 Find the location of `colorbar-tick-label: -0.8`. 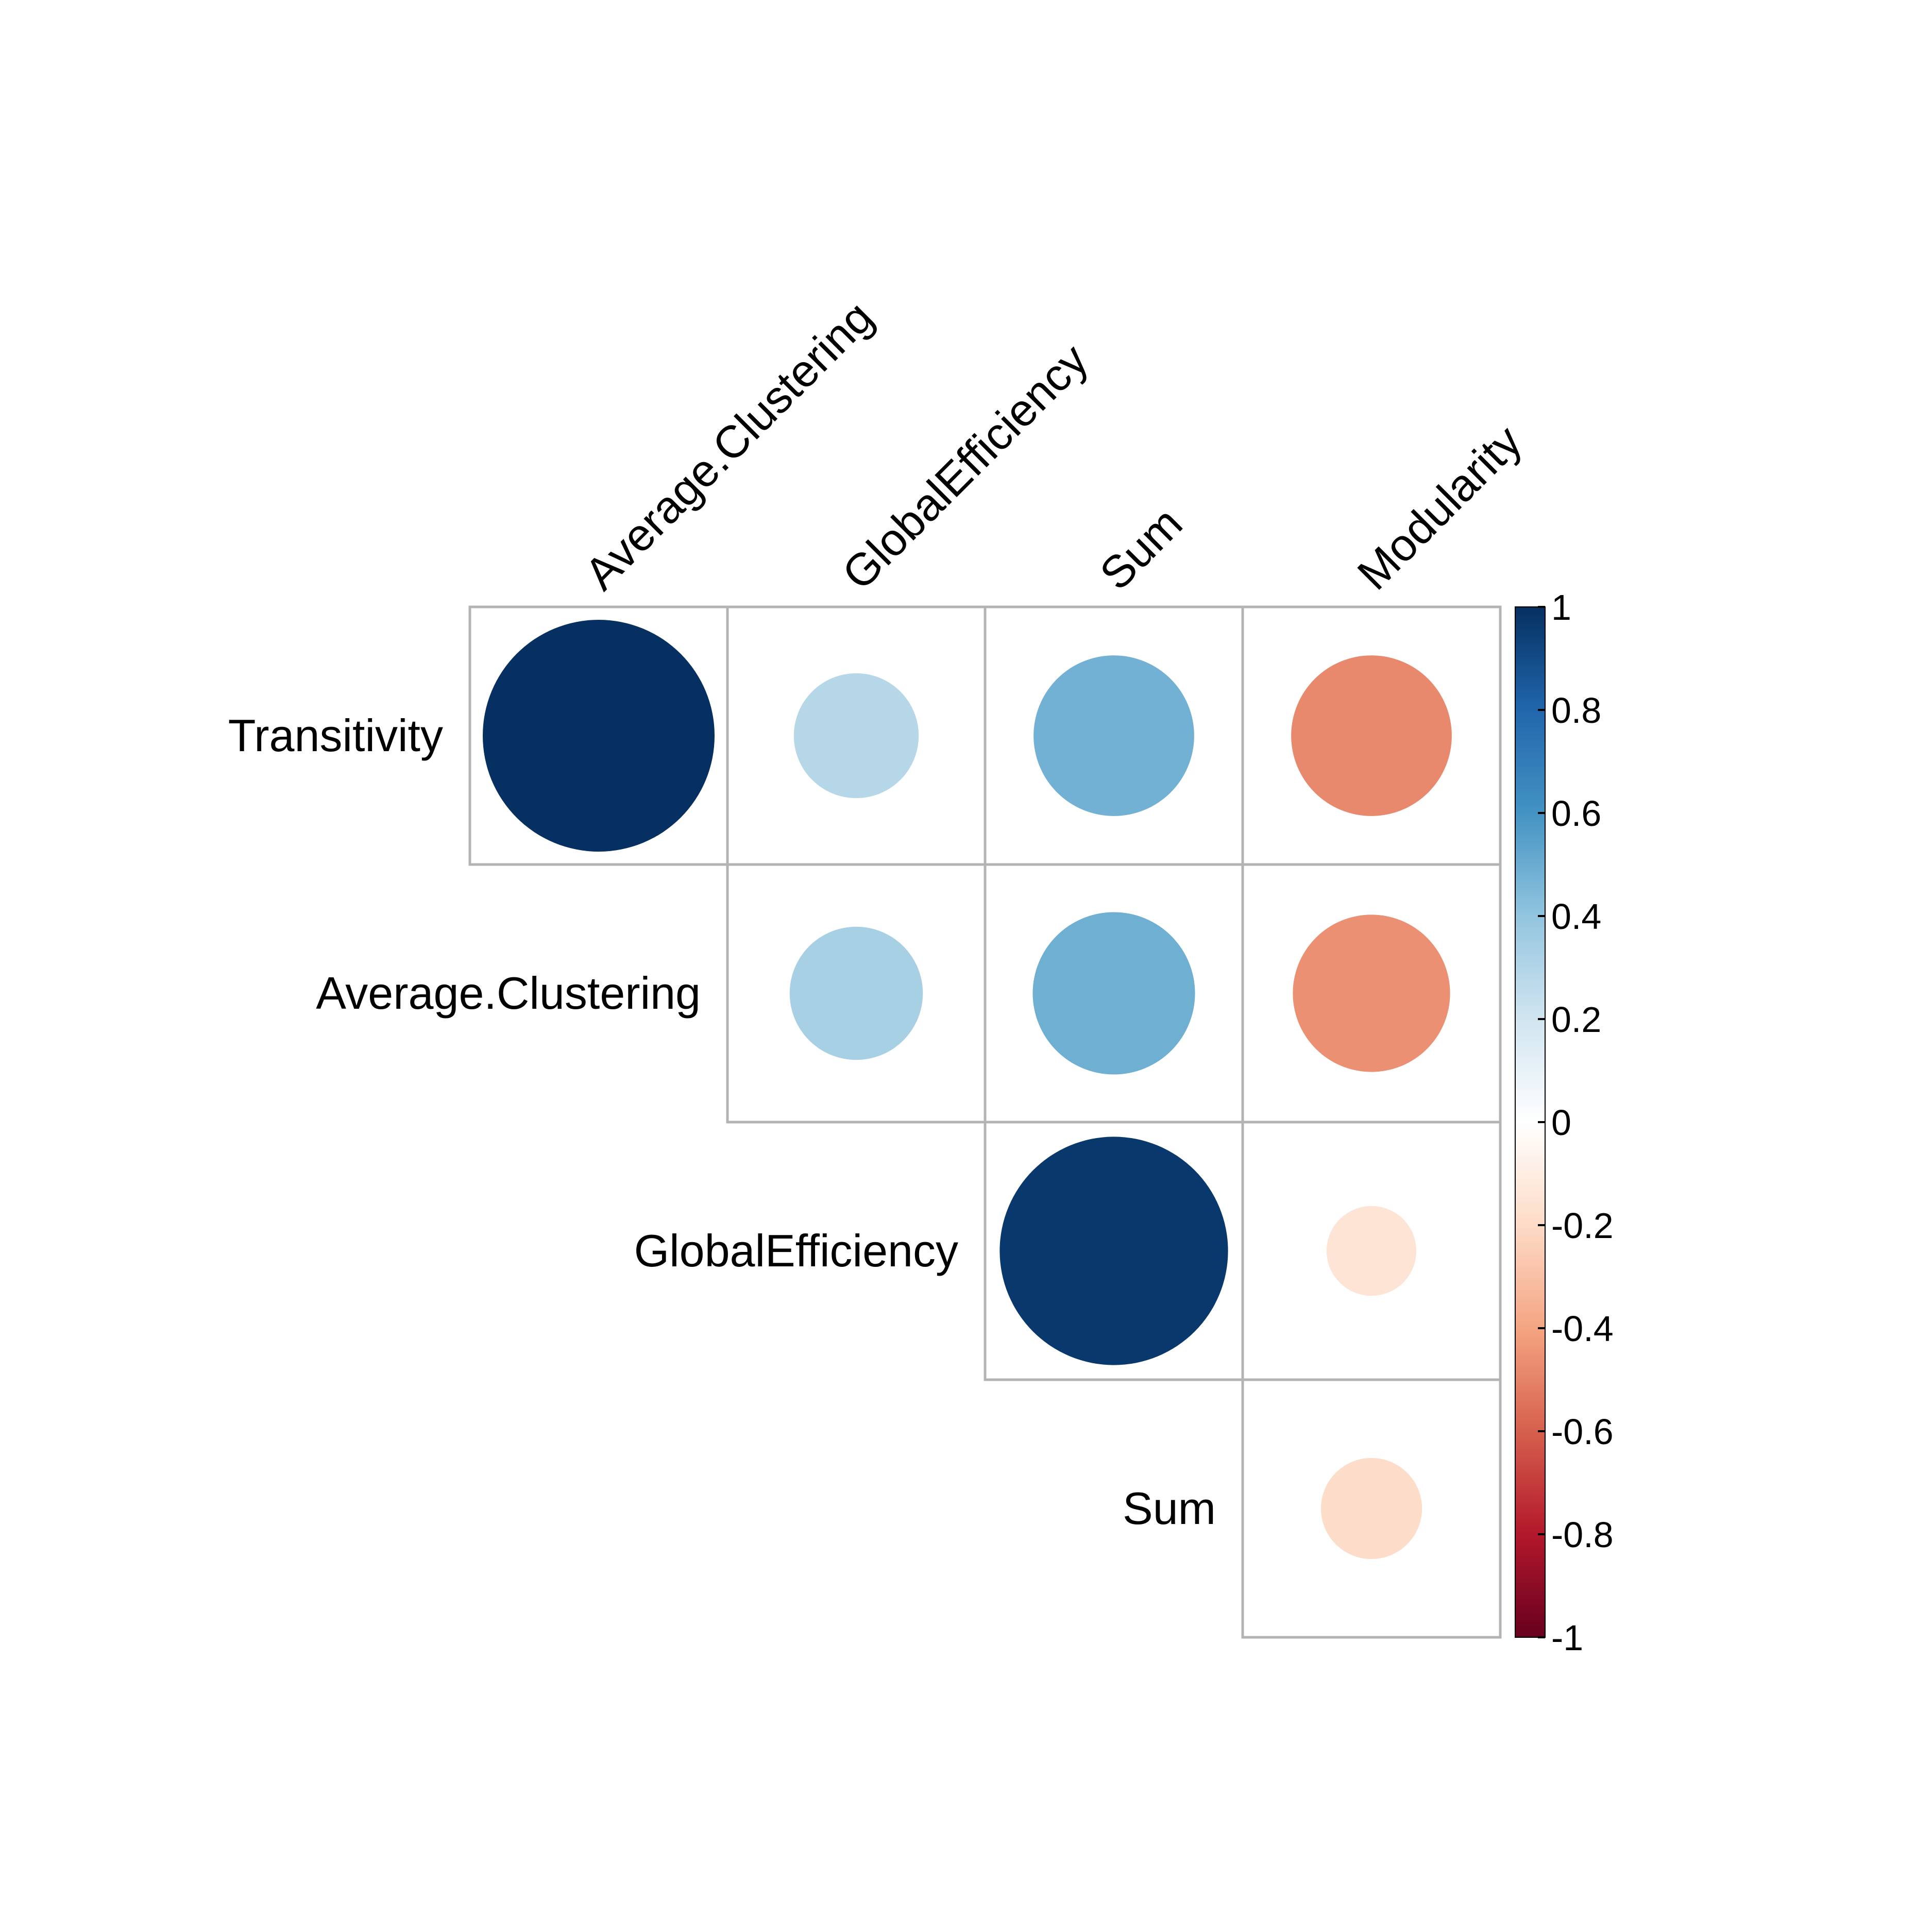

colorbar-tick-label: -0.8 is located at coordinates (1582, 1535).